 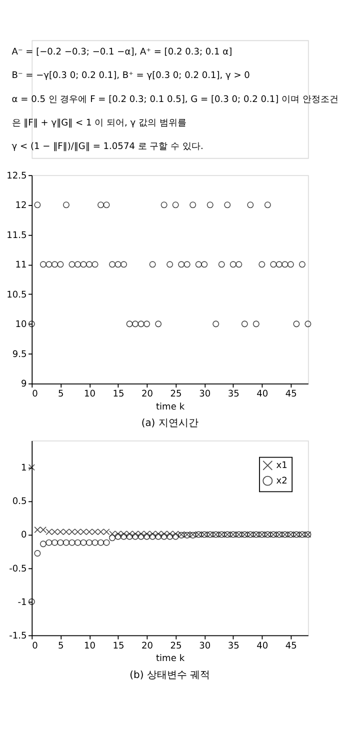 What do you see at coordinates (122, 53) in the screenshot?
I see `text: A⁻ = [−0.2 −0.3; −0.1 −α], A⁺ = [0.2 0.3; 0.1 α]` at bounding box center [122, 53].